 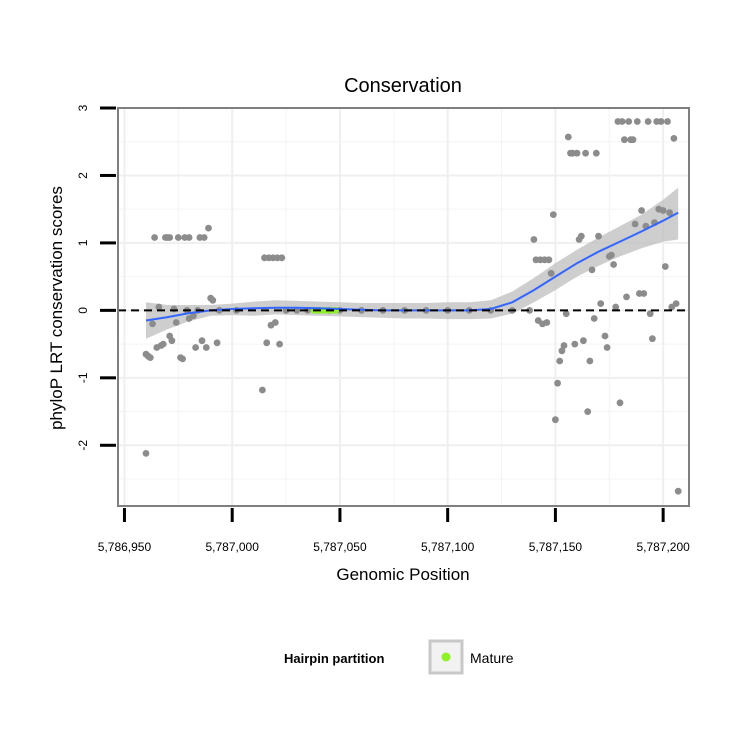 I want to click on confidence-ribbon, so click(x=412, y=263).